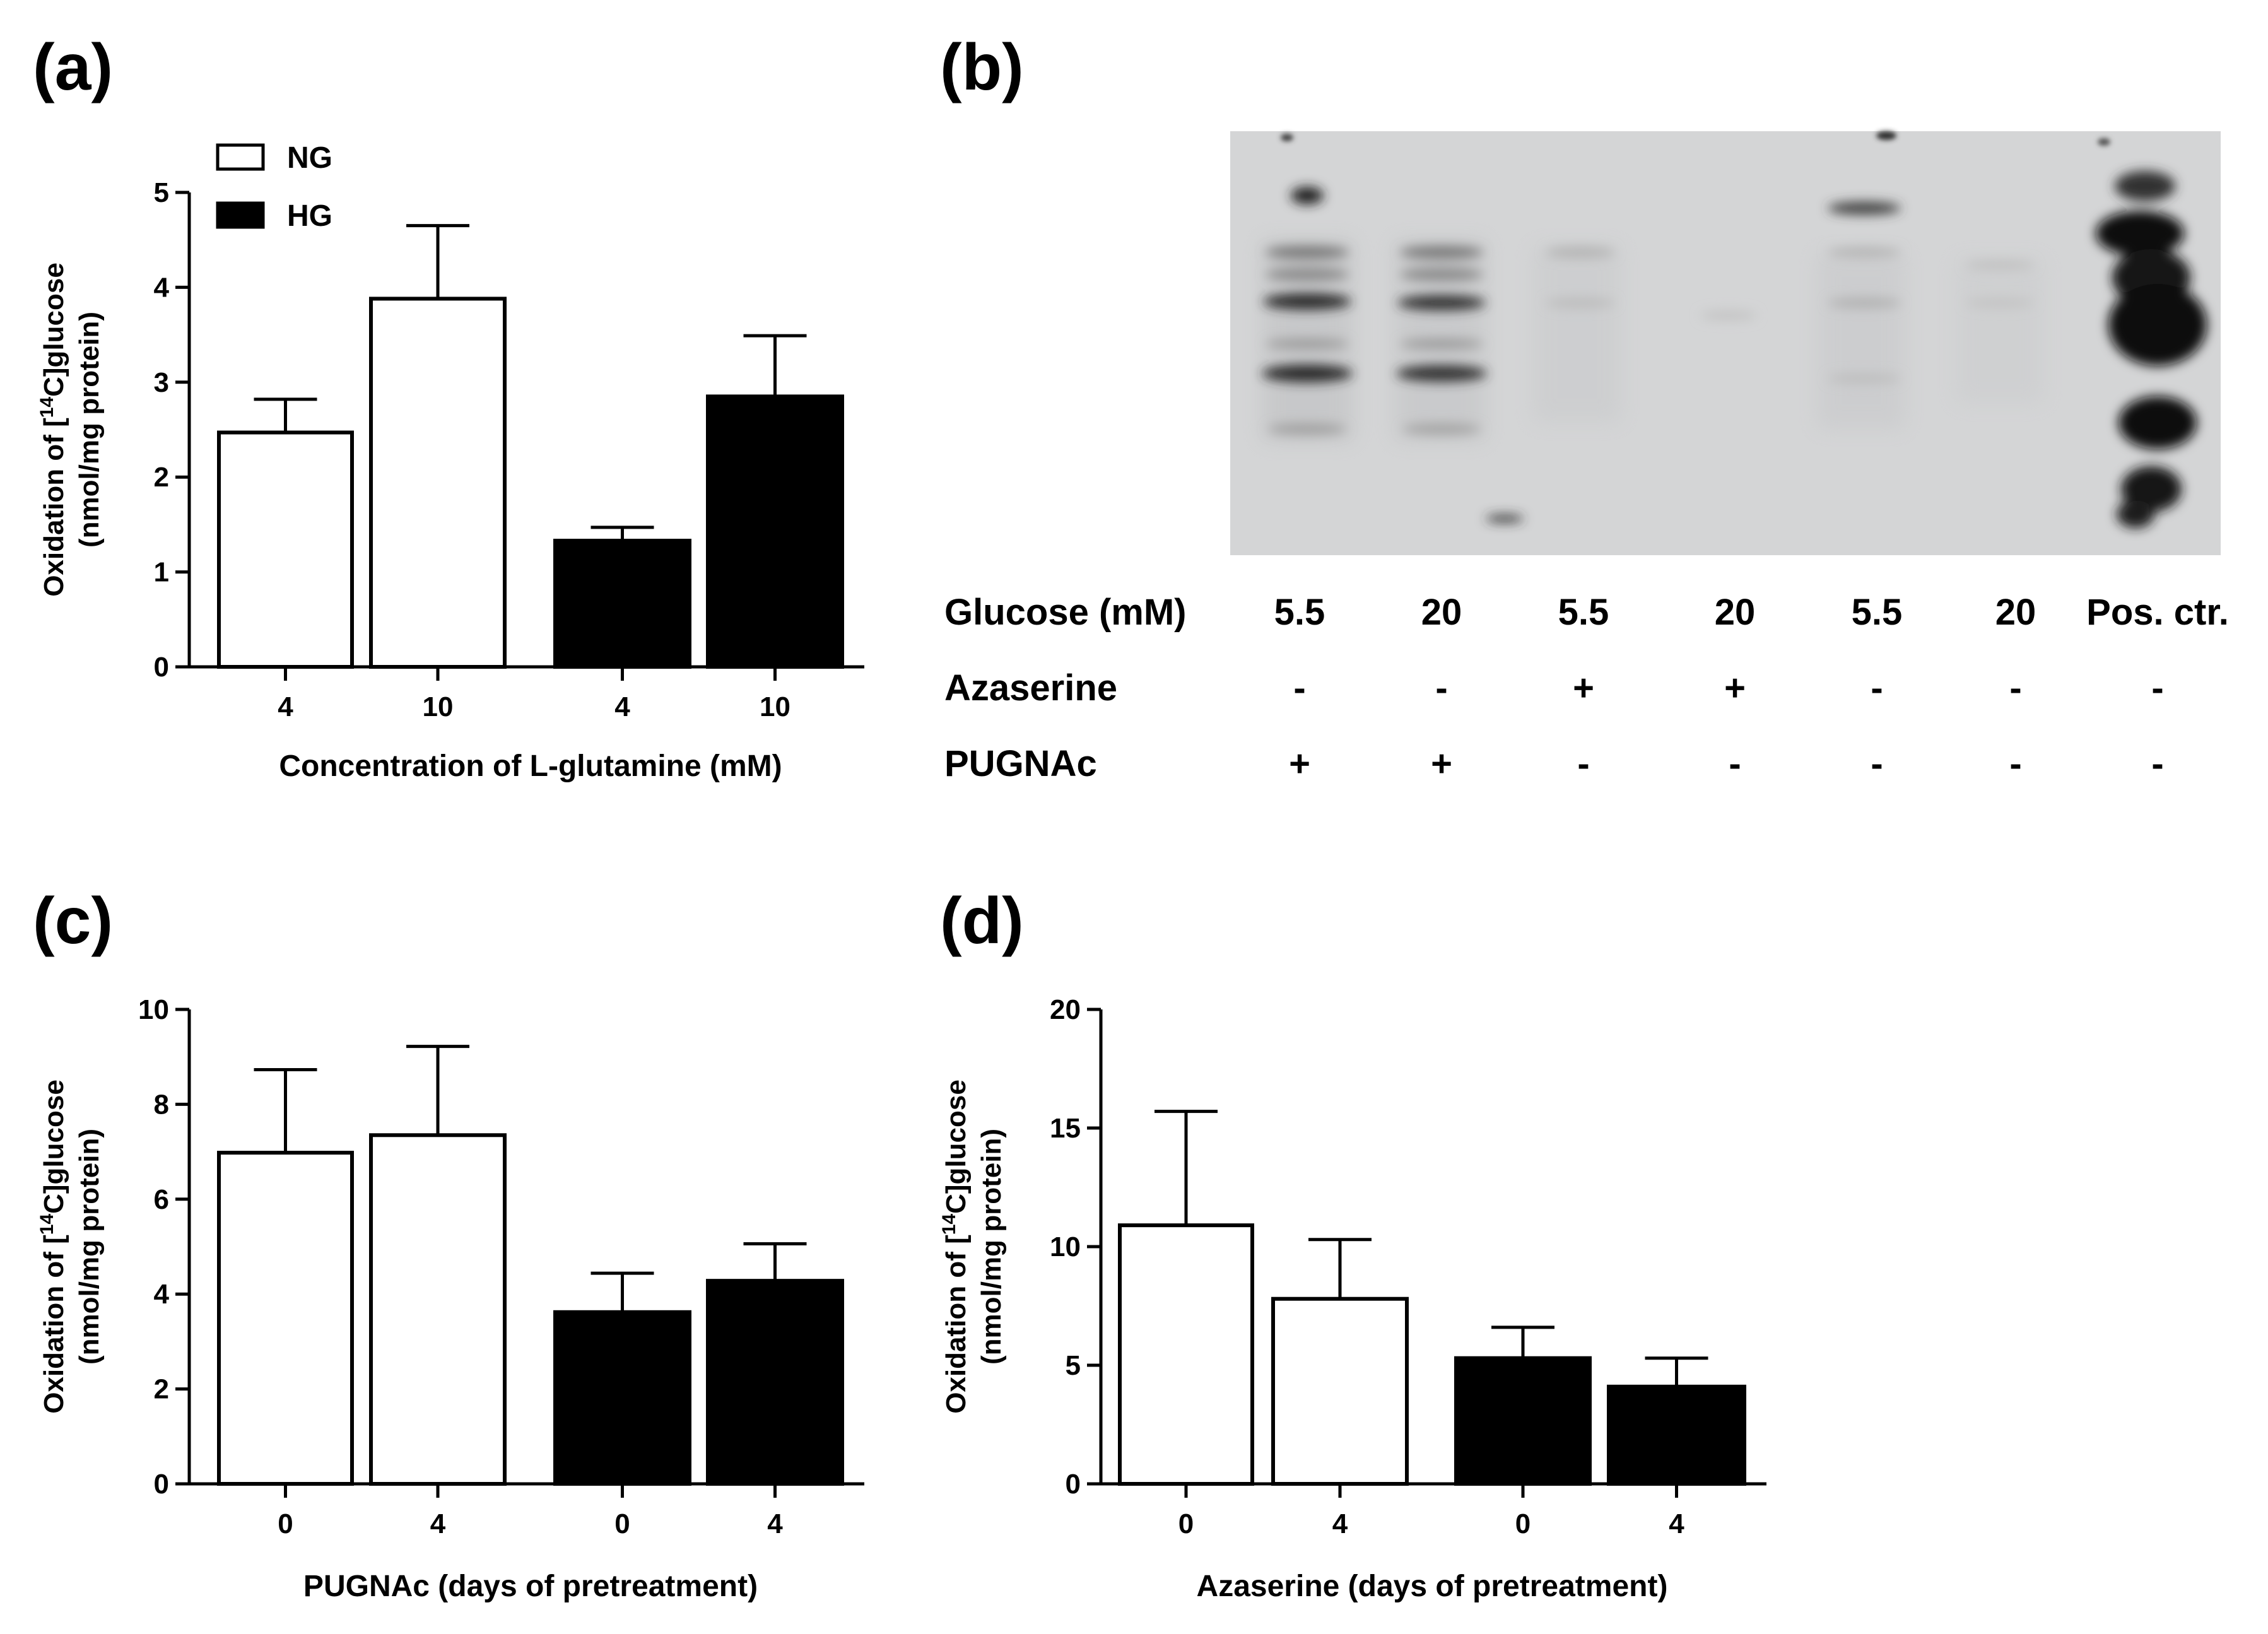 The image size is (2268, 1634). I want to click on y-tick-label: 1, so click(161, 572).